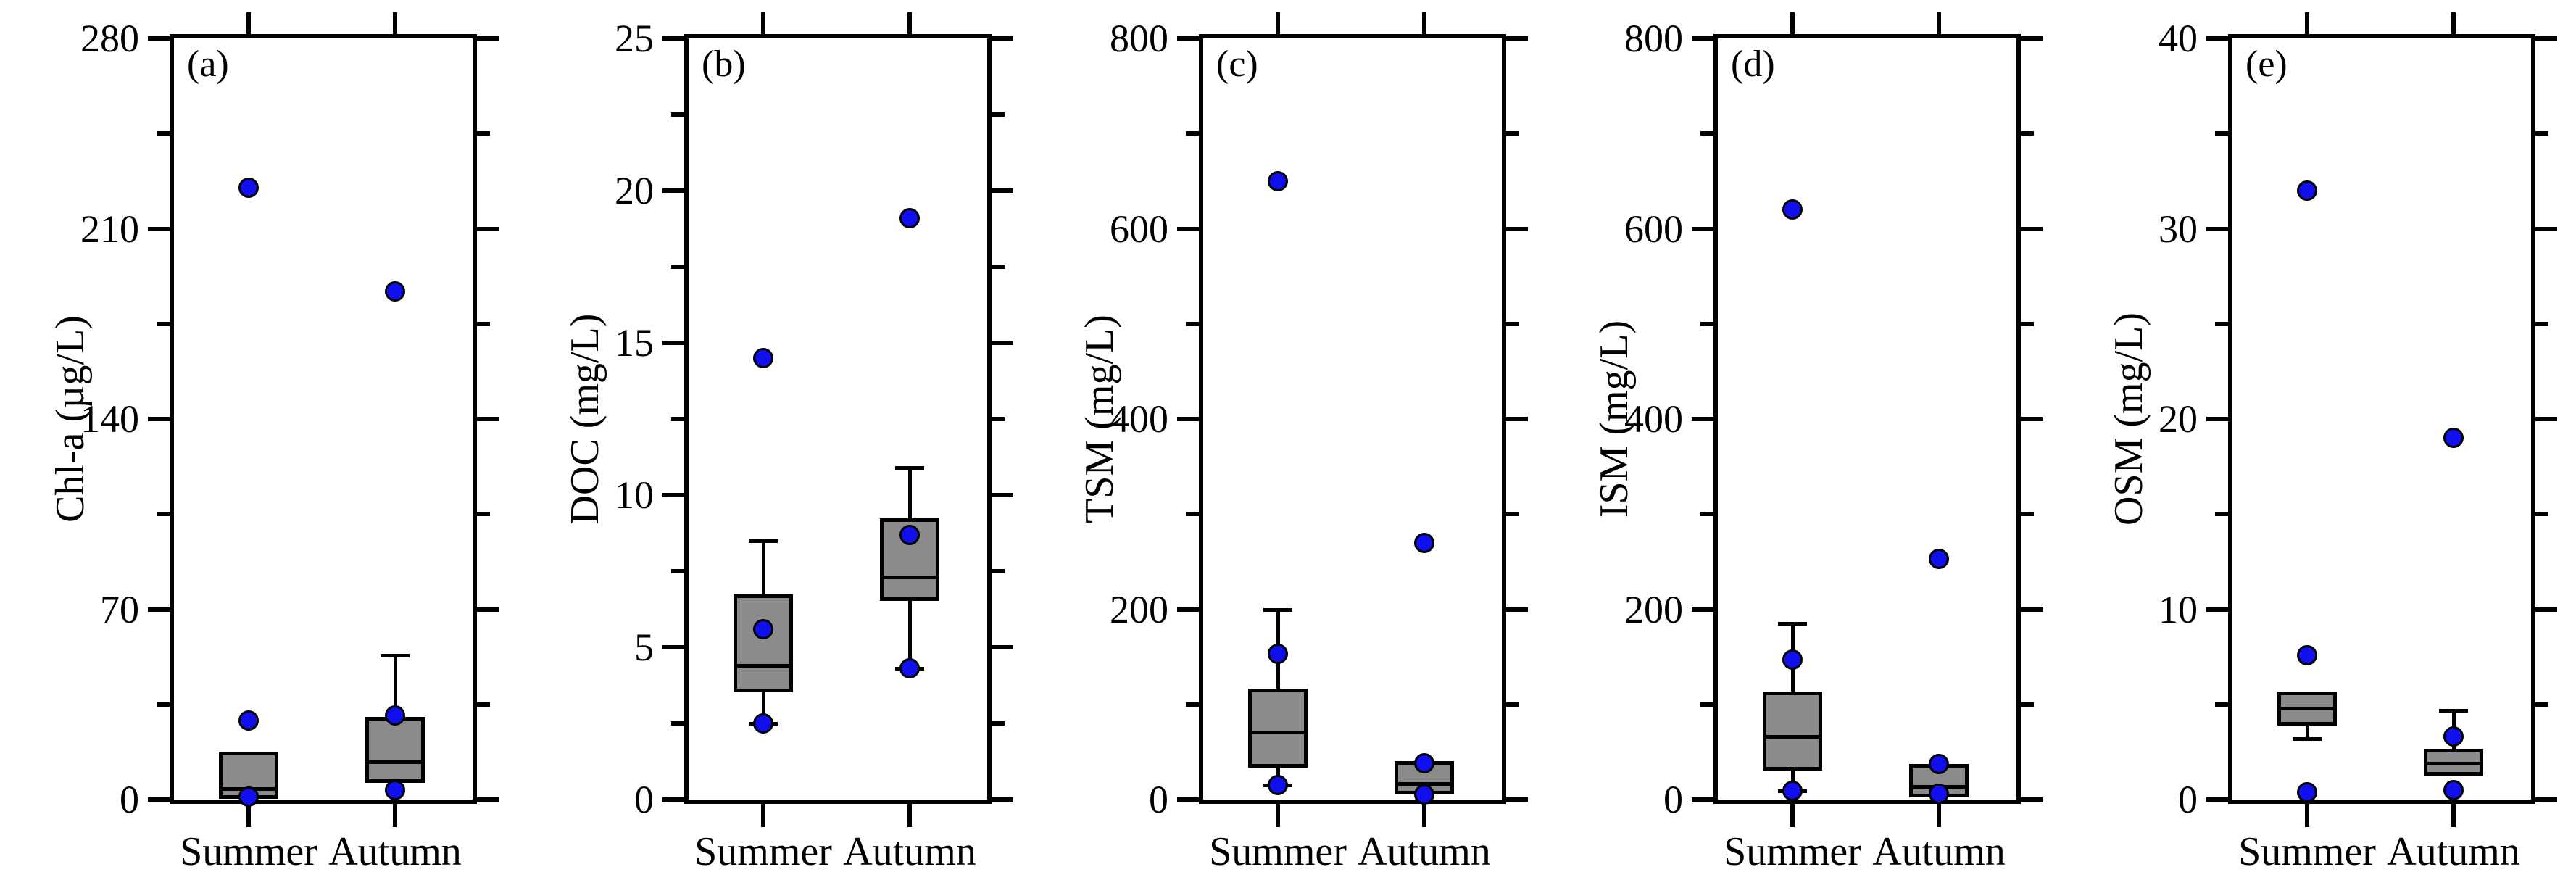 This screenshot has height=880, width=2576. I want to click on y-tick-label: 800, so click(1653, 39).